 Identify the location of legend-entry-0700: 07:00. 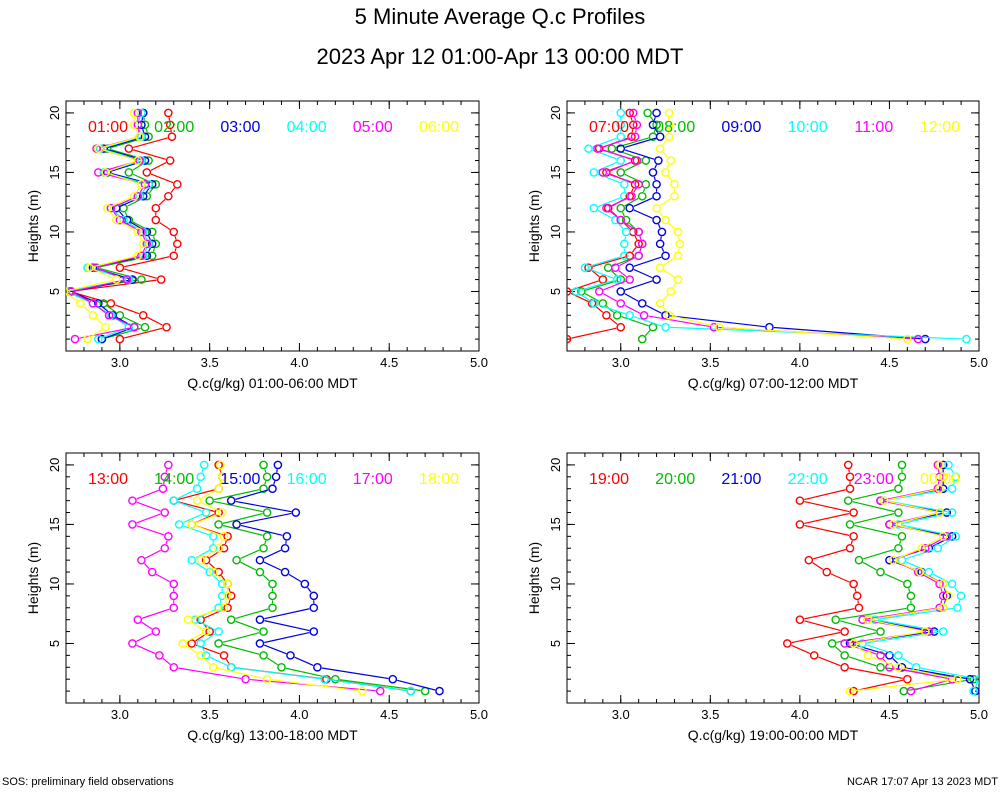
(609, 127).